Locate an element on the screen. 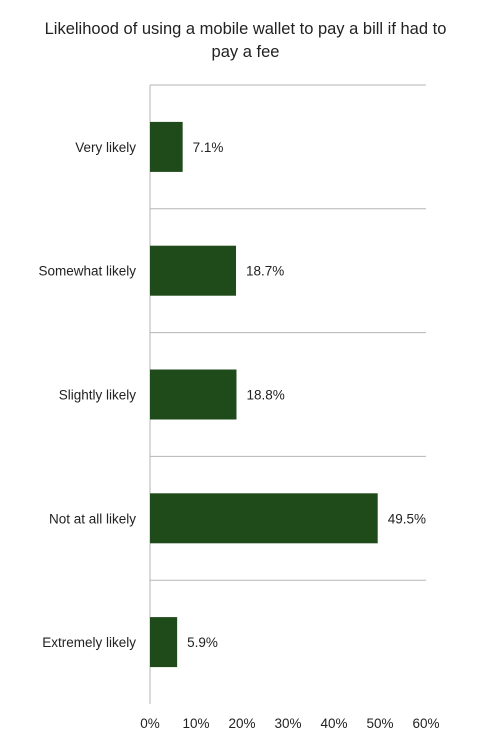  data-label: 18.8% is located at coordinates (265, 395).